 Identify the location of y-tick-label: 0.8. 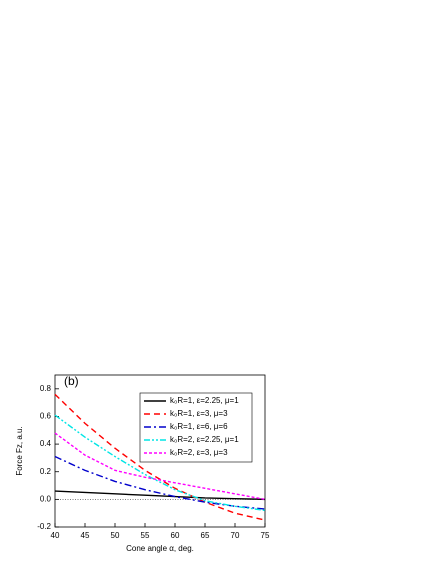
(46, 388).